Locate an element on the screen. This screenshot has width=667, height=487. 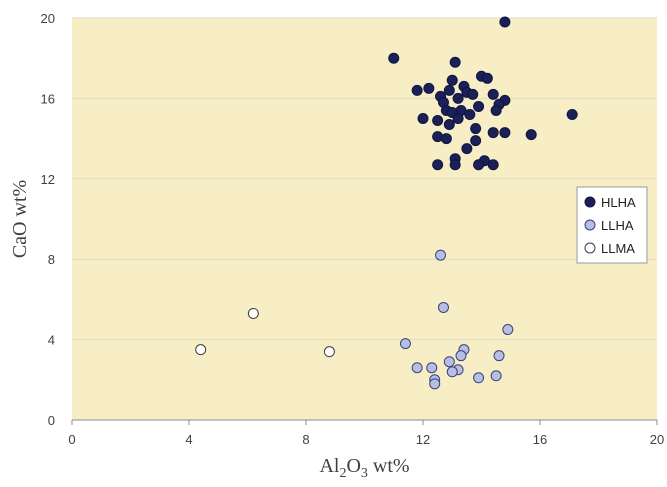
x-axis-ticks: 0 4 8 12 16 20 is located at coordinates (366, 433).